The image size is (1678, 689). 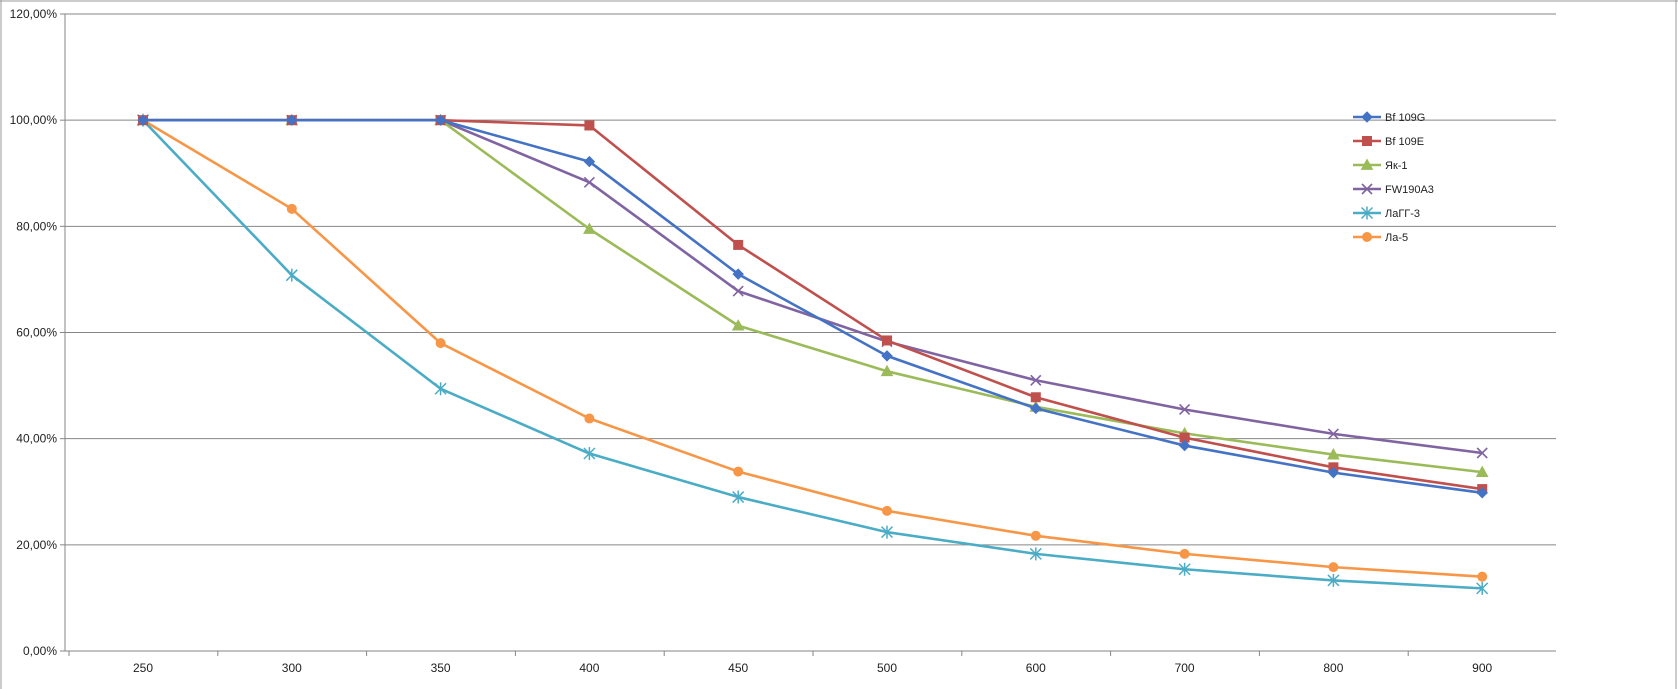 I want to click on y-tick-label: 100,00%, so click(x=34, y=120).